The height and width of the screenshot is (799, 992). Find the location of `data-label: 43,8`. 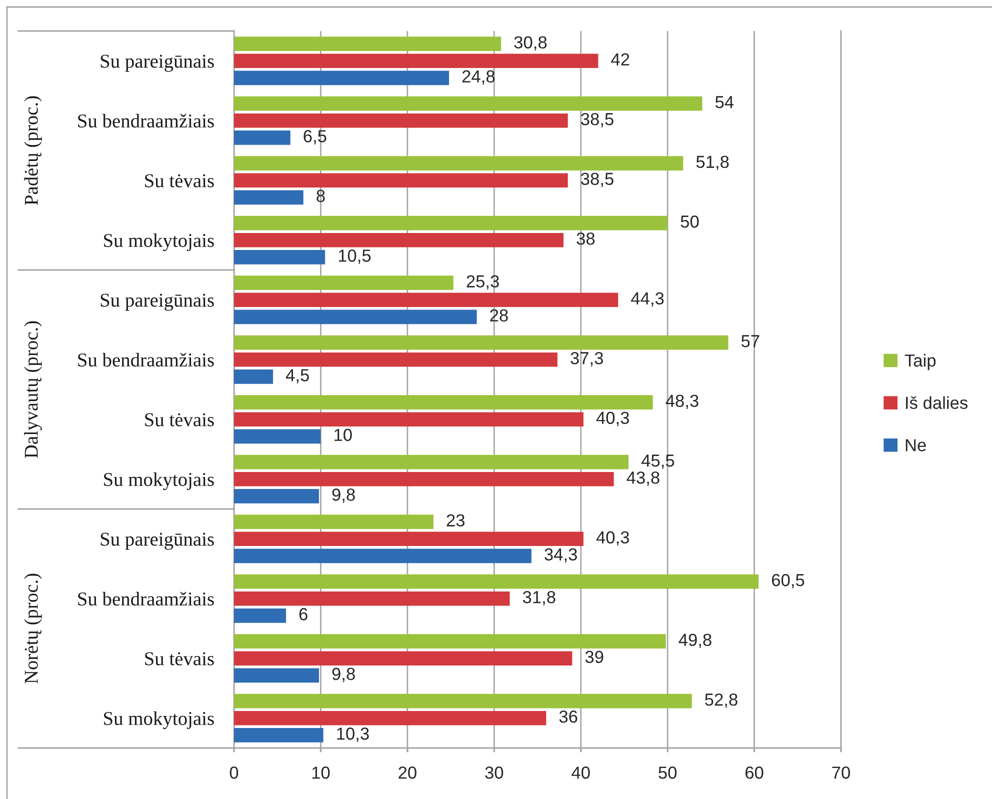

data-label: 43,8 is located at coordinates (643, 478).